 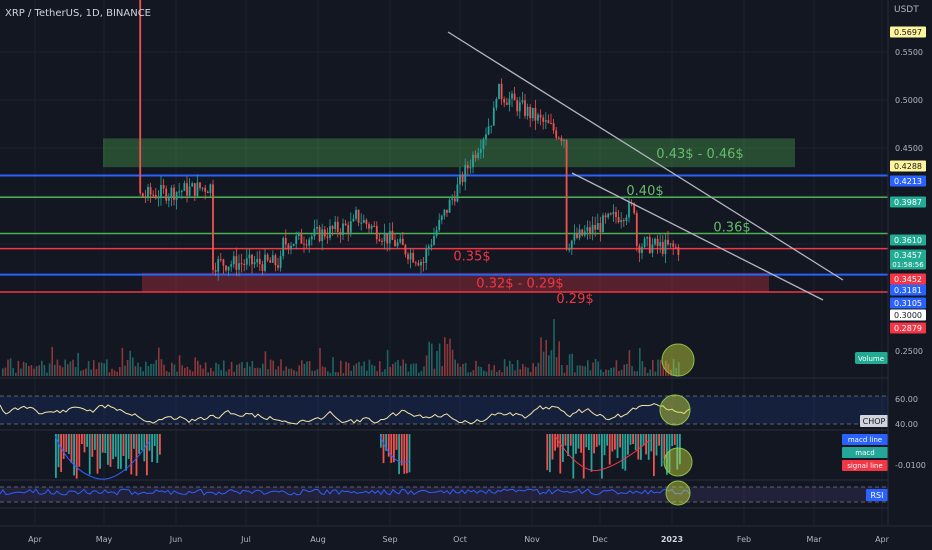 What do you see at coordinates (865, 465) in the screenshot?
I see `macd-legend-bg` at bounding box center [865, 465].